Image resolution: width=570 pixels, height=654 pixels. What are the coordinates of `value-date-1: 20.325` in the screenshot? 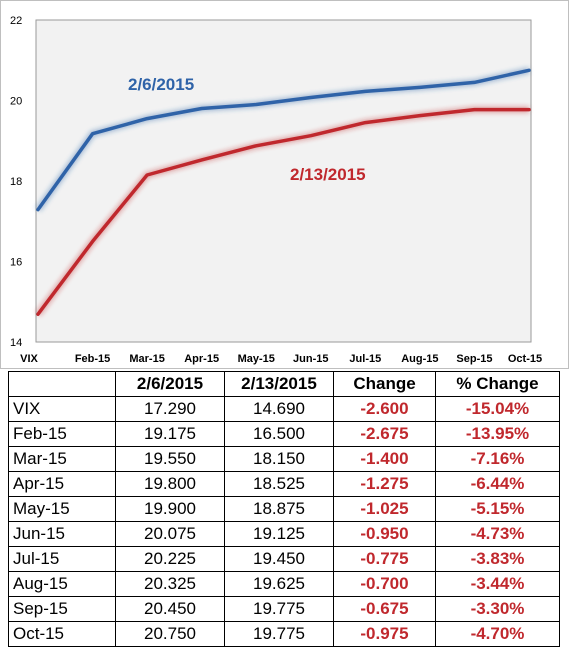 It's located at (170, 584).